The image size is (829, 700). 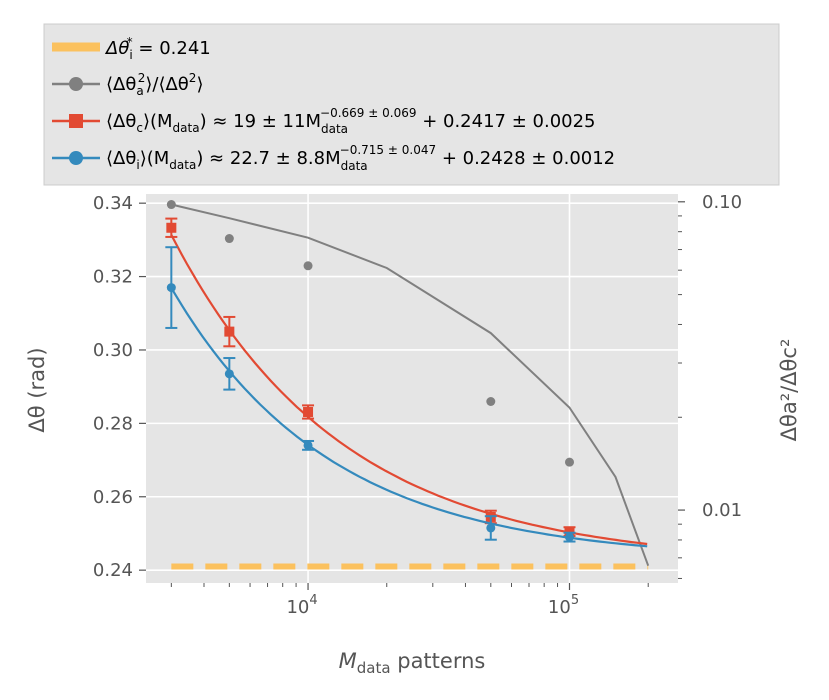 What do you see at coordinates (76, 158) in the screenshot?
I see `legend-handle-i-marker` at bounding box center [76, 158].